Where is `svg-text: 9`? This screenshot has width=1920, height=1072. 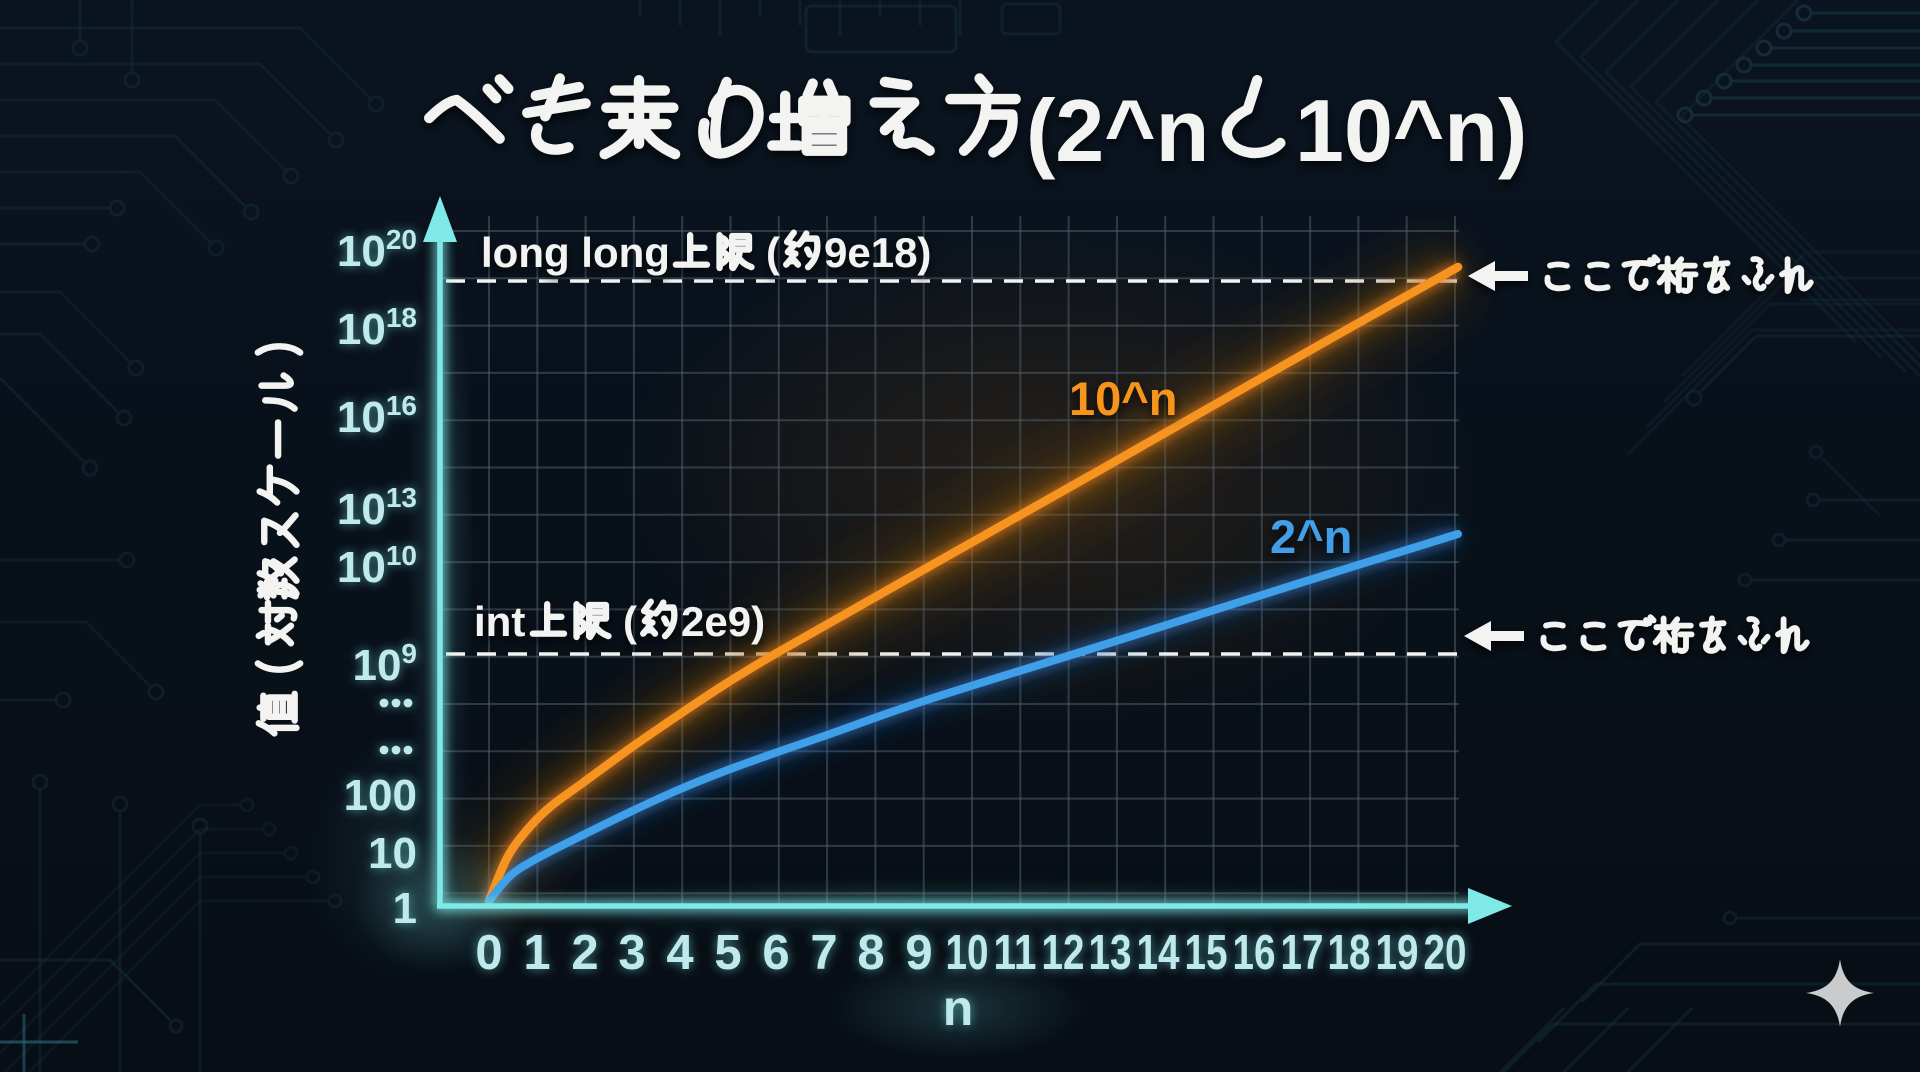 svg-text: 9 is located at coordinates (918, 953).